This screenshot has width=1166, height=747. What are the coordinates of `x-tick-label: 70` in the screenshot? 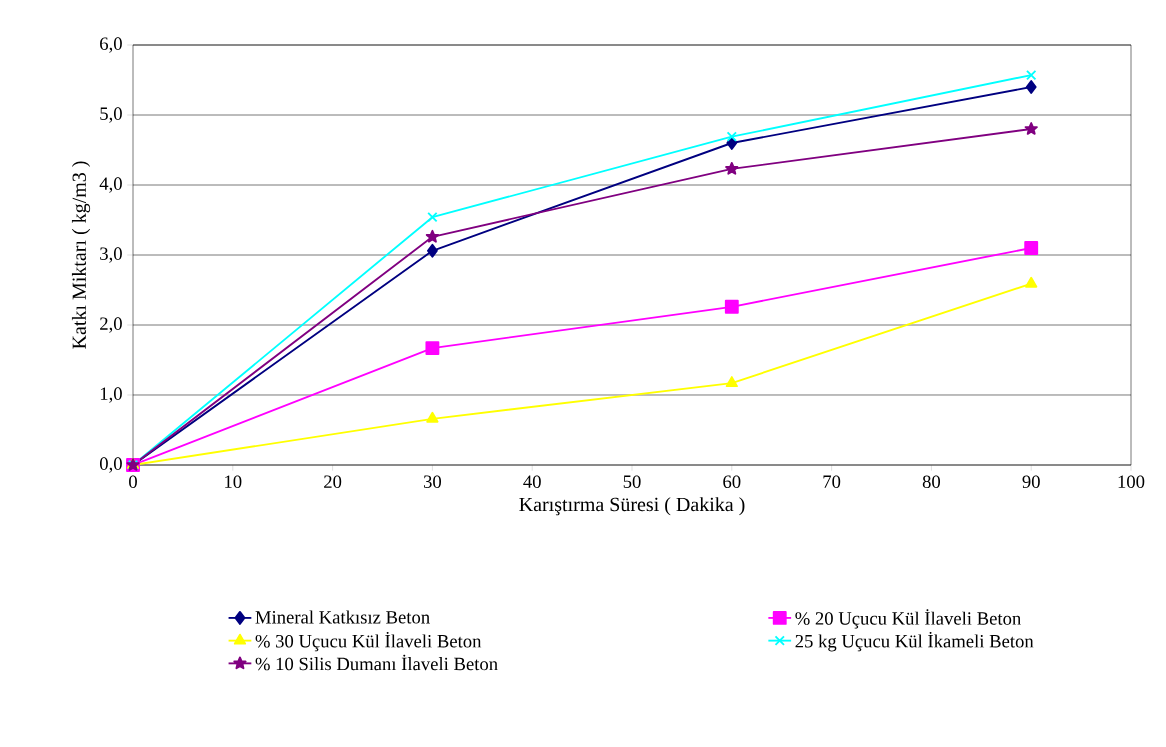 It's located at (832, 482).